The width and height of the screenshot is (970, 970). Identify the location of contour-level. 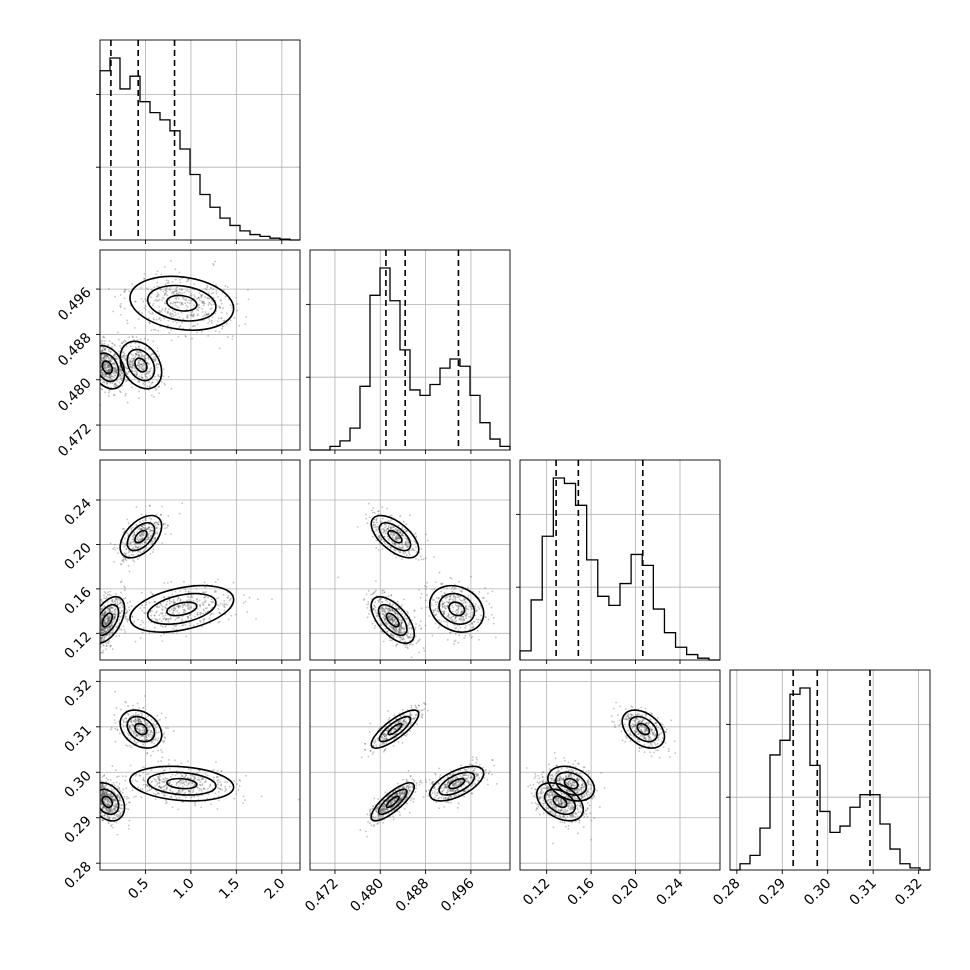
(141, 536).